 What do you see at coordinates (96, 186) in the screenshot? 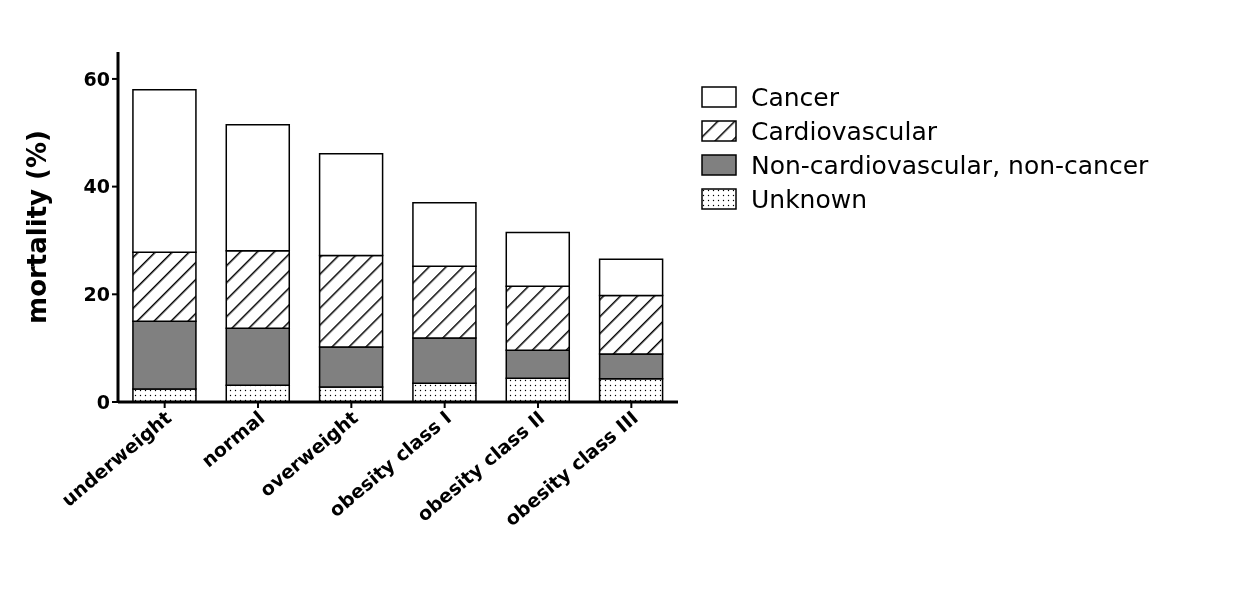
I see `y-tick-label: 40` at bounding box center [96, 186].